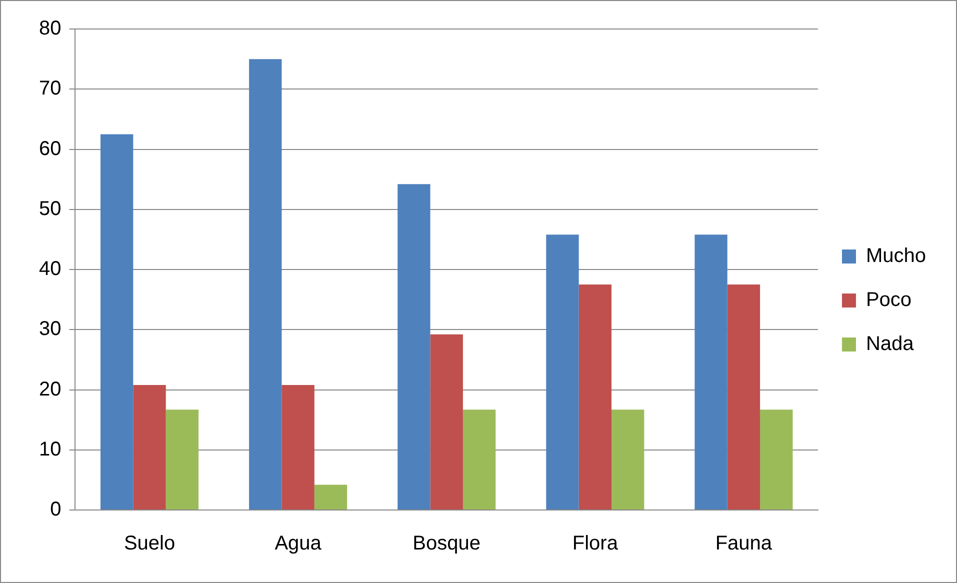 The image size is (957, 583). I want to click on legend-label: Mucho, so click(896, 256).